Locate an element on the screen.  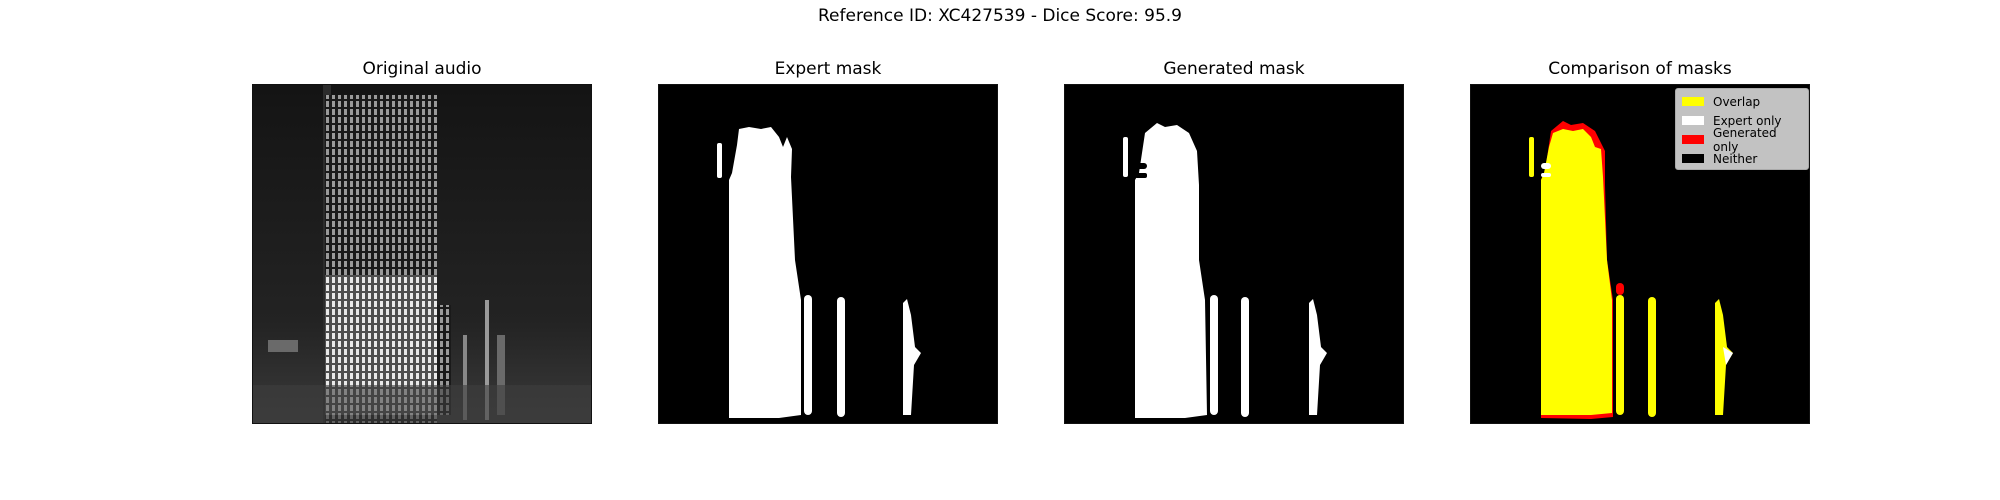
expert-mask-image is located at coordinates (828, 254).